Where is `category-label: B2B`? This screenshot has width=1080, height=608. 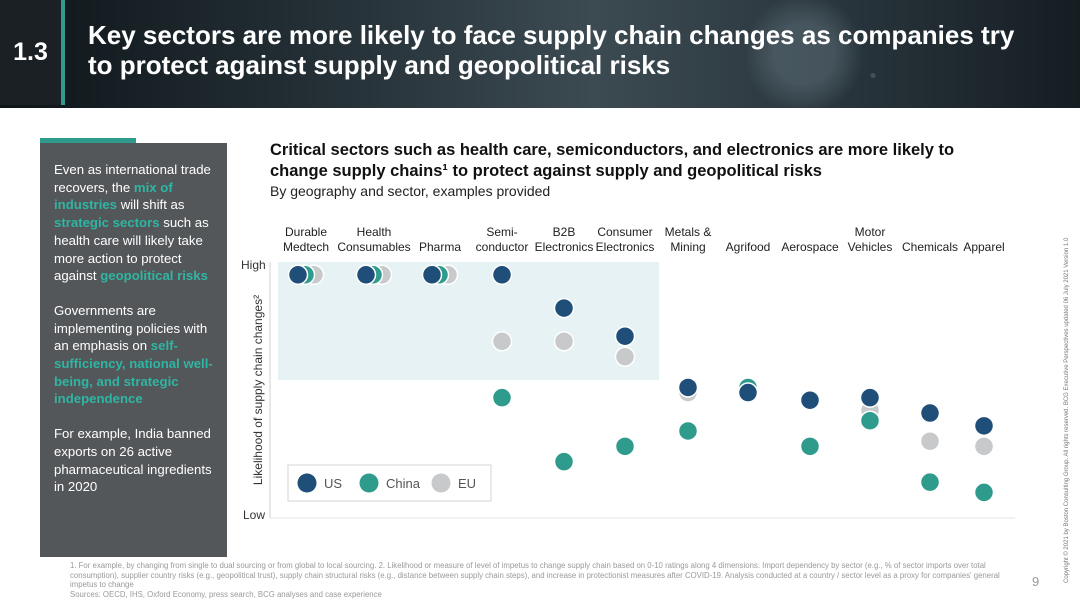 category-label: B2B is located at coordinates (564, 232).